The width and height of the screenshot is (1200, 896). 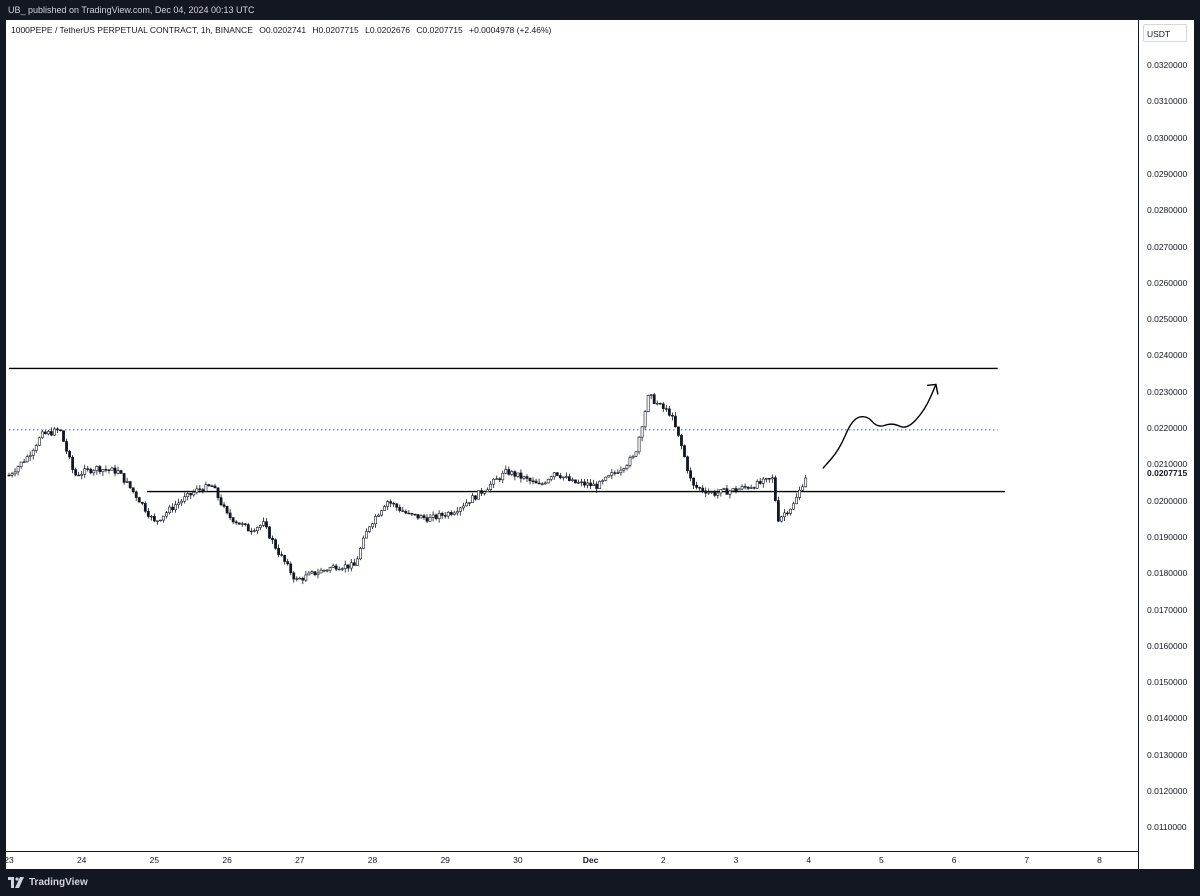 What do you see at coordinates (445, 860) in the screenshot?
I see `time-tick-label: 29` at bounding box center [445, 860].